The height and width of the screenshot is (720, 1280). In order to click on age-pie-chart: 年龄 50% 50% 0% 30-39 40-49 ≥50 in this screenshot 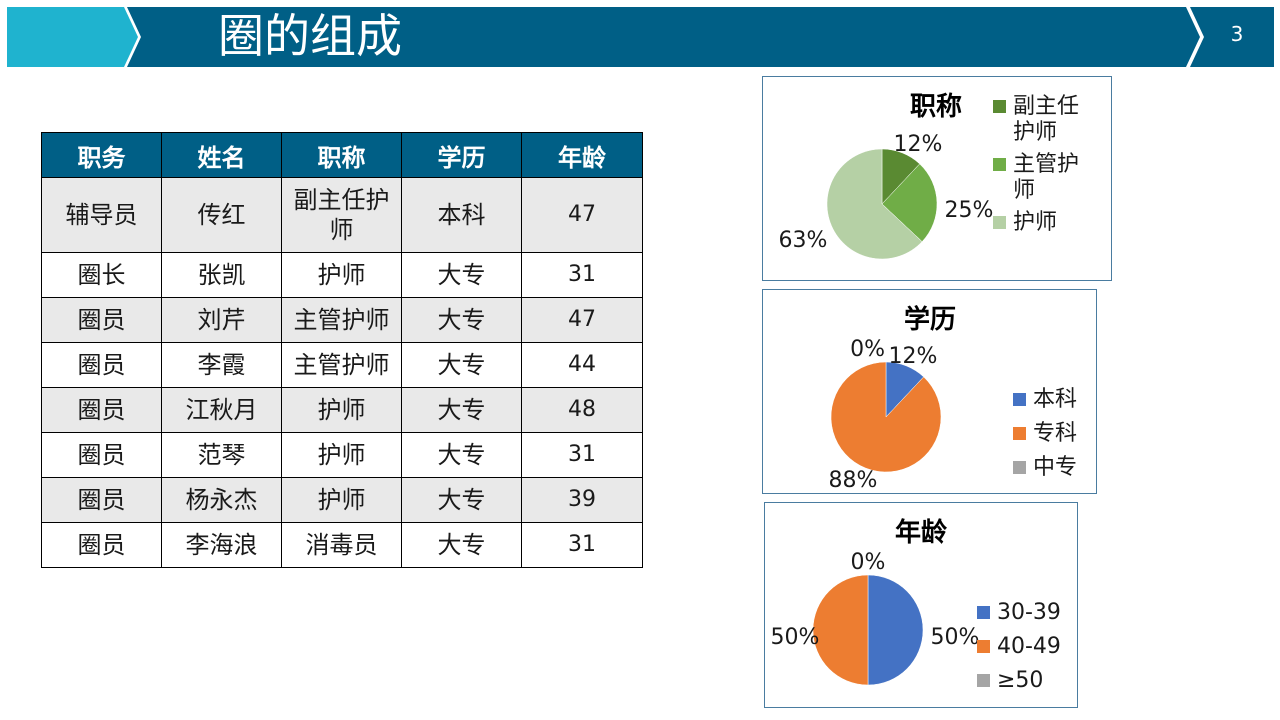, I will do `click(921, 605)`.